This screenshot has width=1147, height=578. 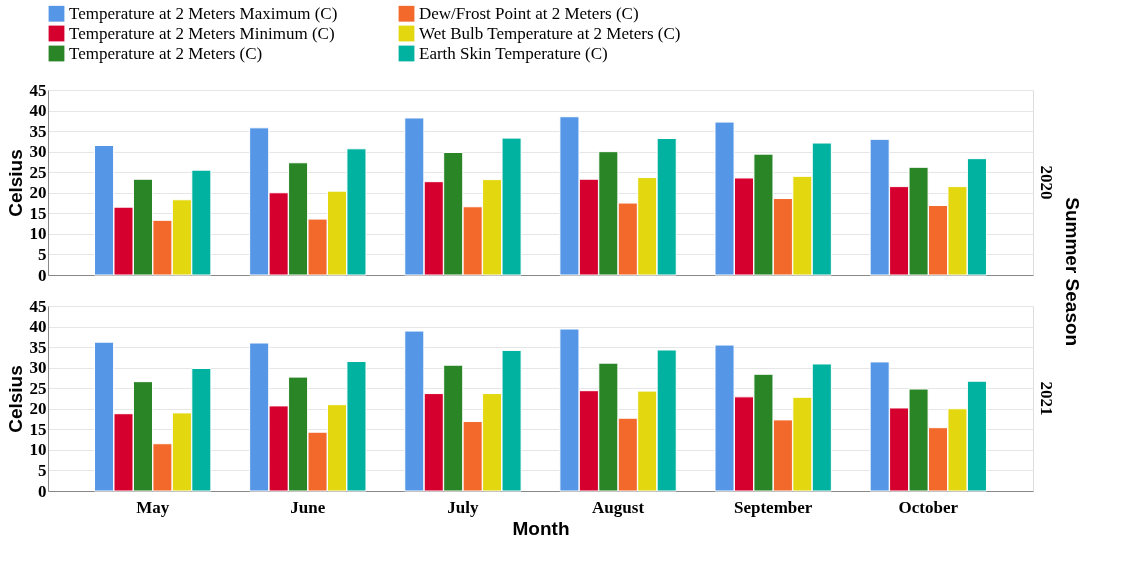 I want to click on legend-label: Temperature at 2 Meters (C), so click(x=166, y=53).